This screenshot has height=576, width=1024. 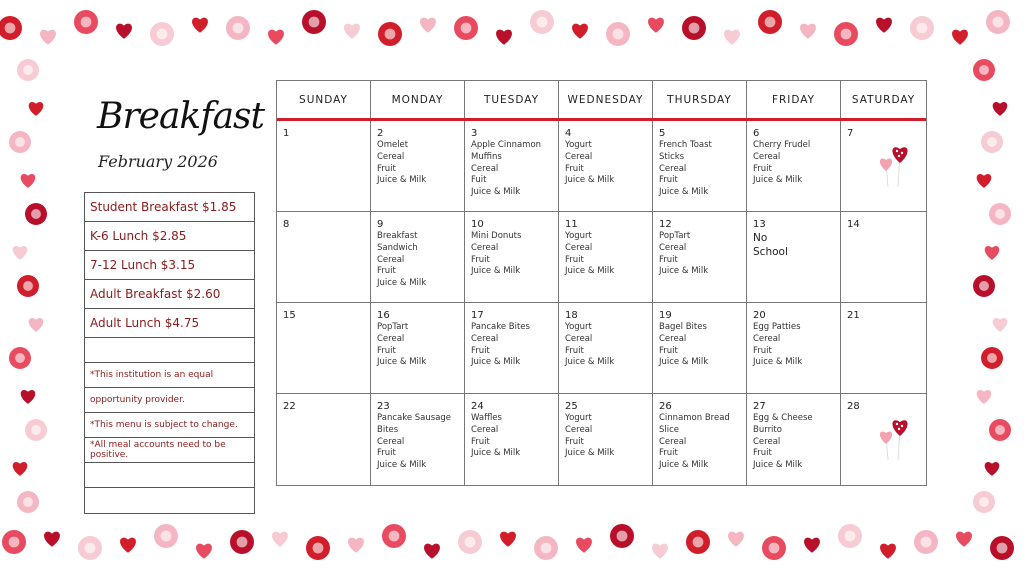 What do you see at coordinates (506, 145) in the screenshot?
I see `menu-item: Apple Cinnamon` at bounding box center [506, 145].